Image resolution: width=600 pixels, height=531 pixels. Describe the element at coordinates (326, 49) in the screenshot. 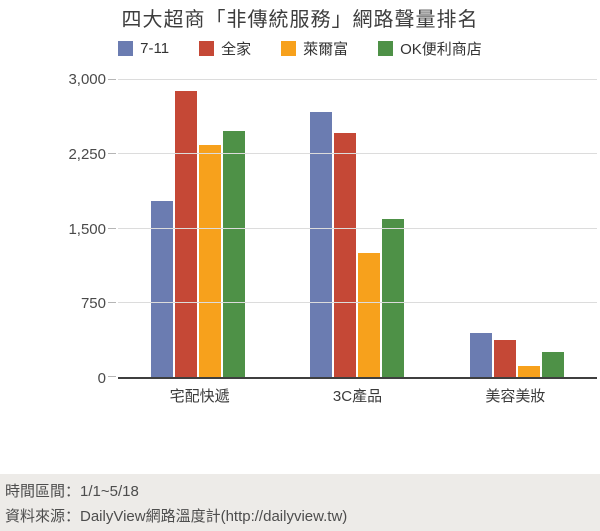

I see `legend-label: 萊爾富` at that location.